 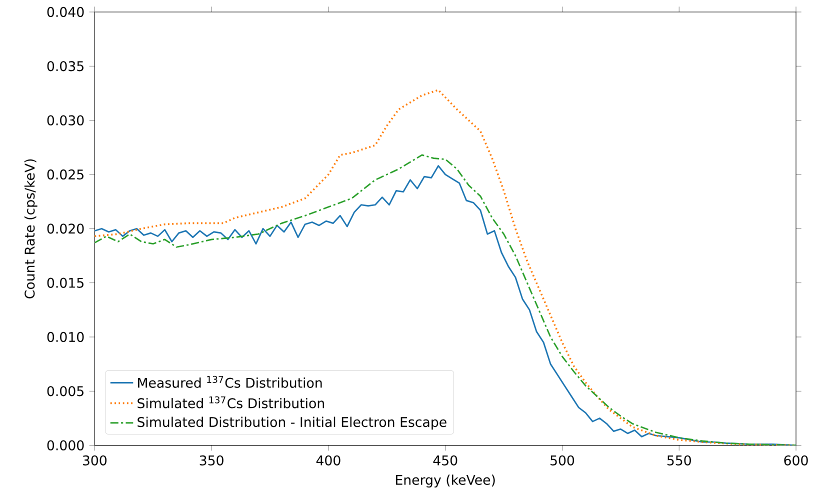 What do you see at coordinates (65, 337) in the screenshot?
I see `y-tick-label: 0.010` at bounding box center [65, 337].